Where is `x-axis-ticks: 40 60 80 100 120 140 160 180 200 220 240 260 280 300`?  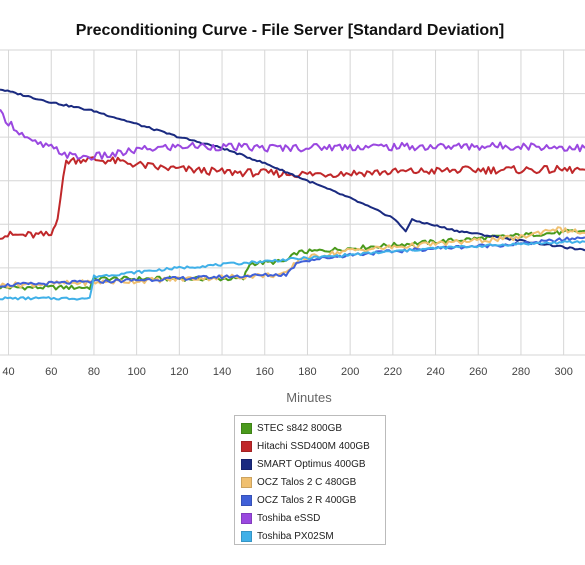
x-axis-ticks: 40 60 80 100 120 140 160 180 200 220 240 260 280 300 is located at coordinates (287, 372).